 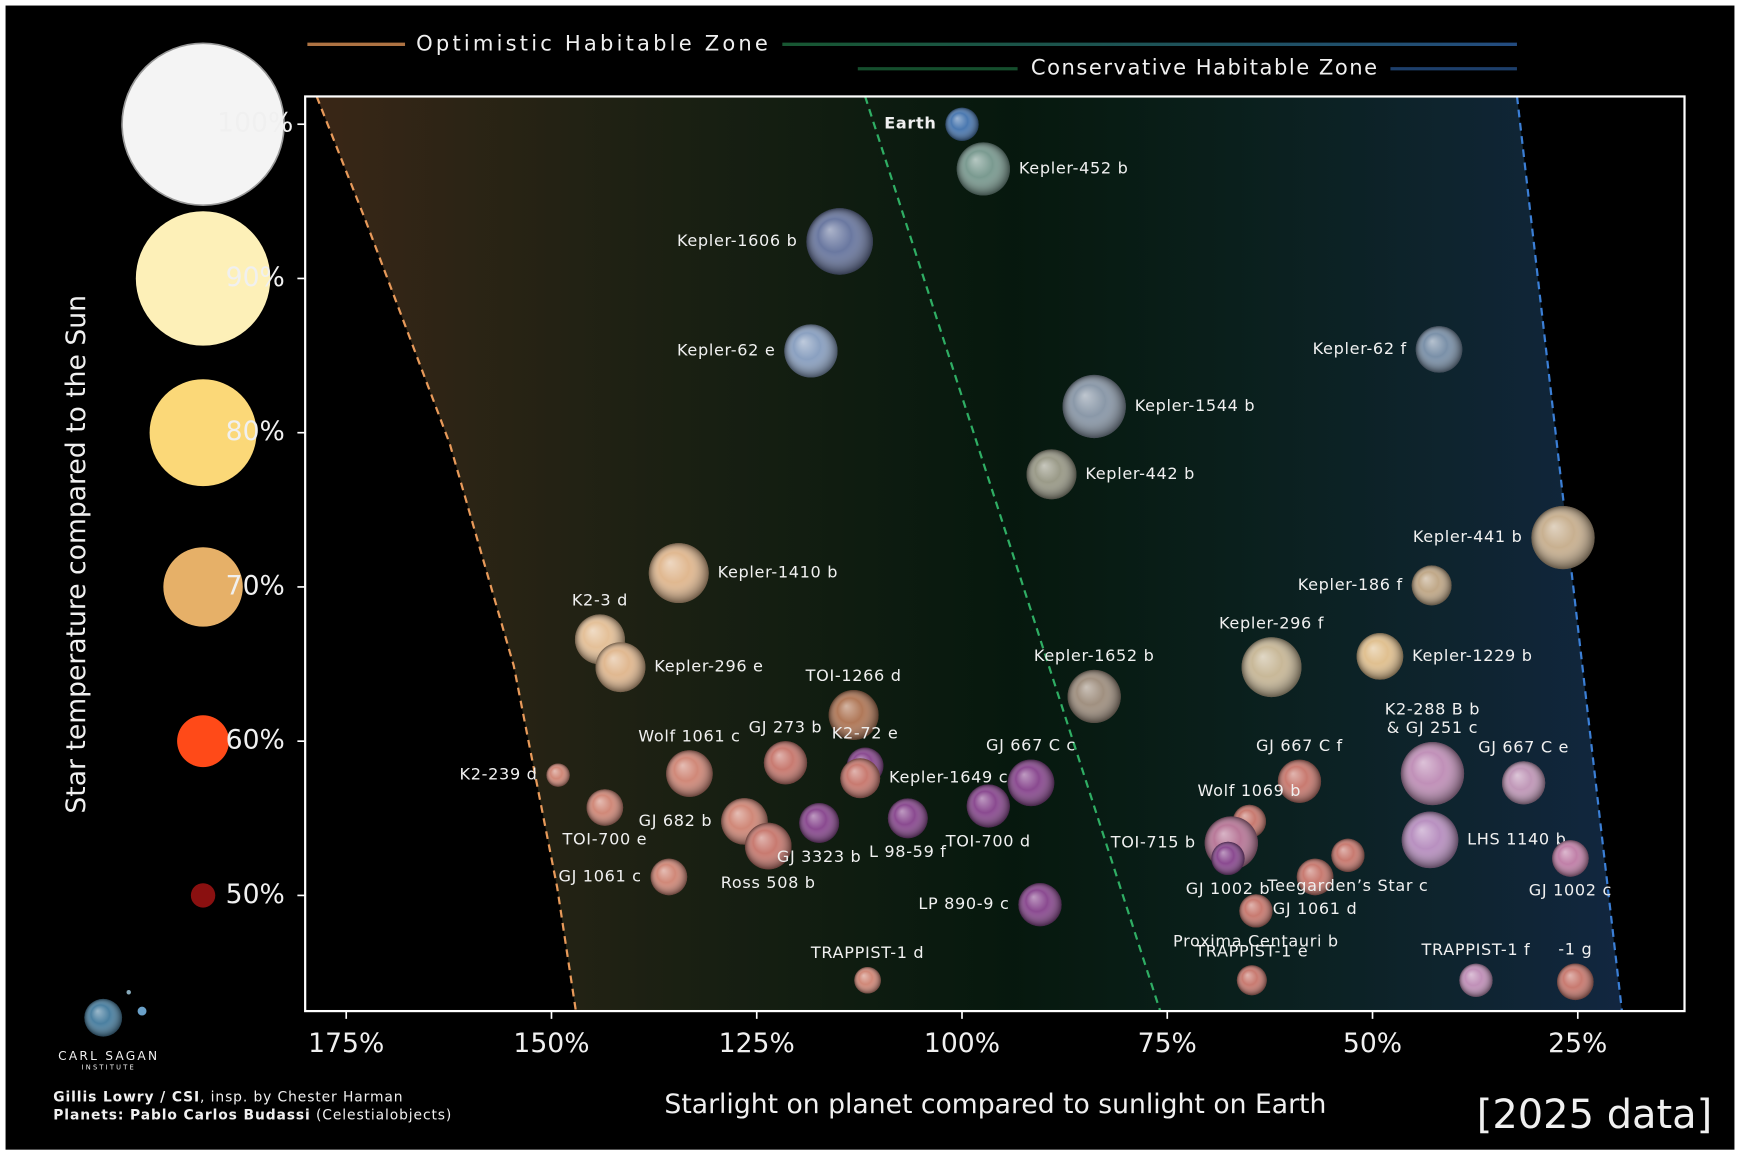 I want to click on y-tick-label: 60%, so click(x=255, y=740).